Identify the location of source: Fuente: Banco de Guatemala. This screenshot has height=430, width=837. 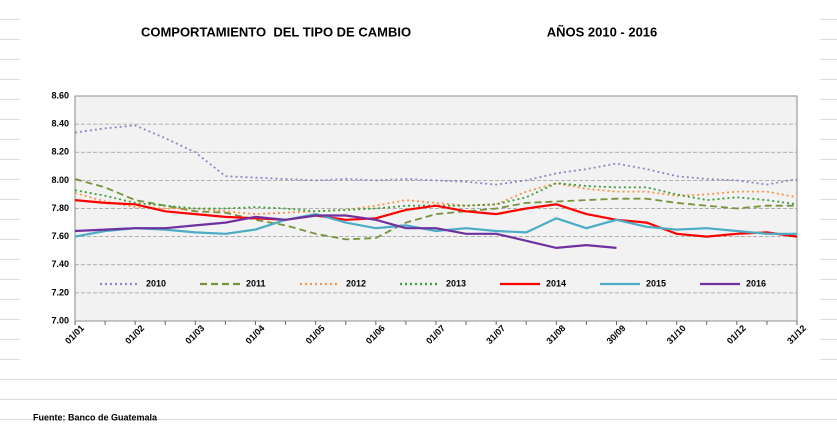
(95, 417).